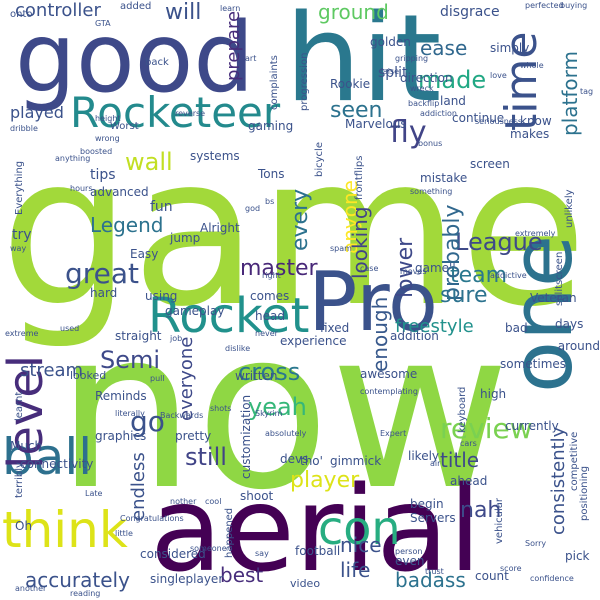 This screenshot has height=600, width=600. I want to click on word-straight: straight, so click(138, 336).